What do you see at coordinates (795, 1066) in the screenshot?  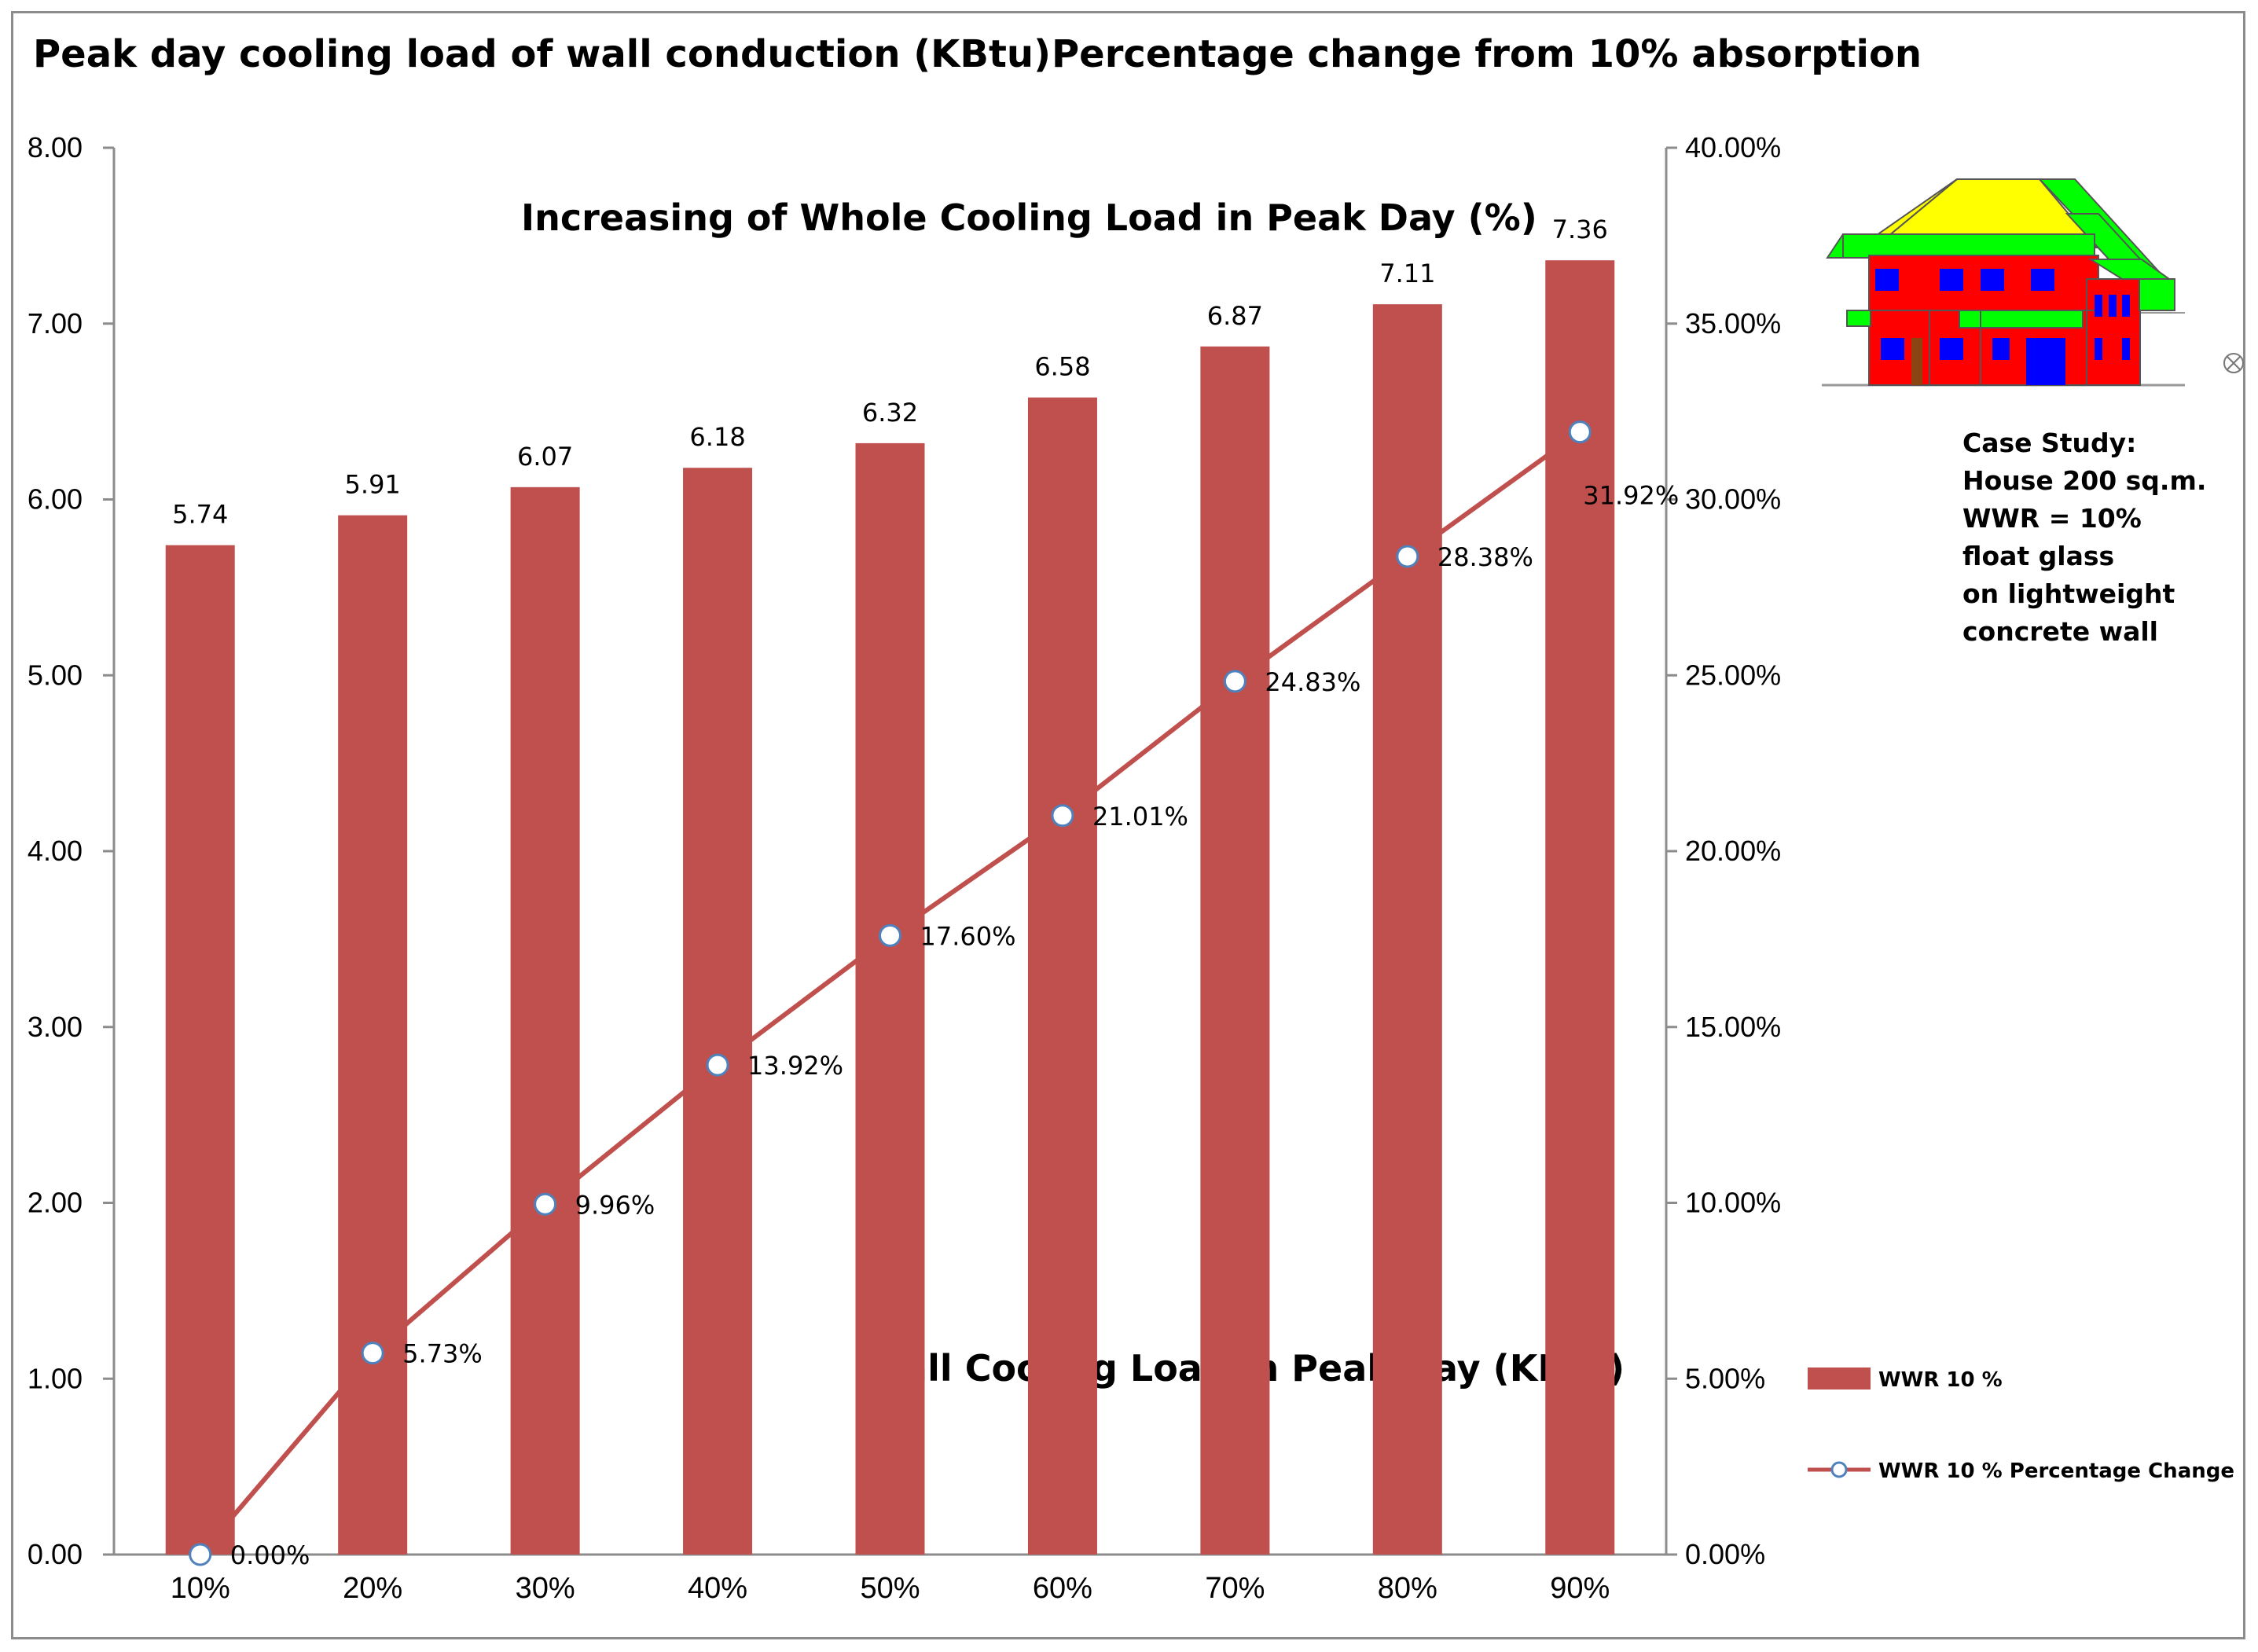 I see `line-data-label: 13.92%` at bounding box center [795, 1066].